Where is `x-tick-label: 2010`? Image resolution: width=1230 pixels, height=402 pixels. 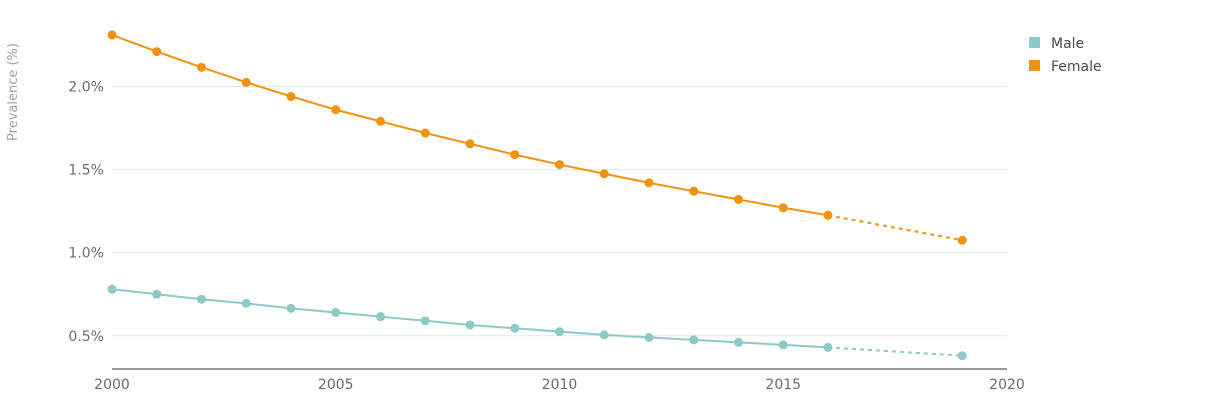 x-tick-label: 2010 is located at coordinates (560, 385).